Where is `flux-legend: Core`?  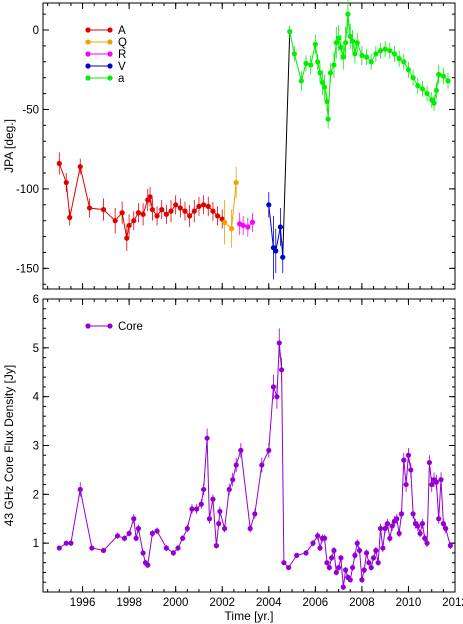
flux-legend: Core is located at coordinates (114, 327).